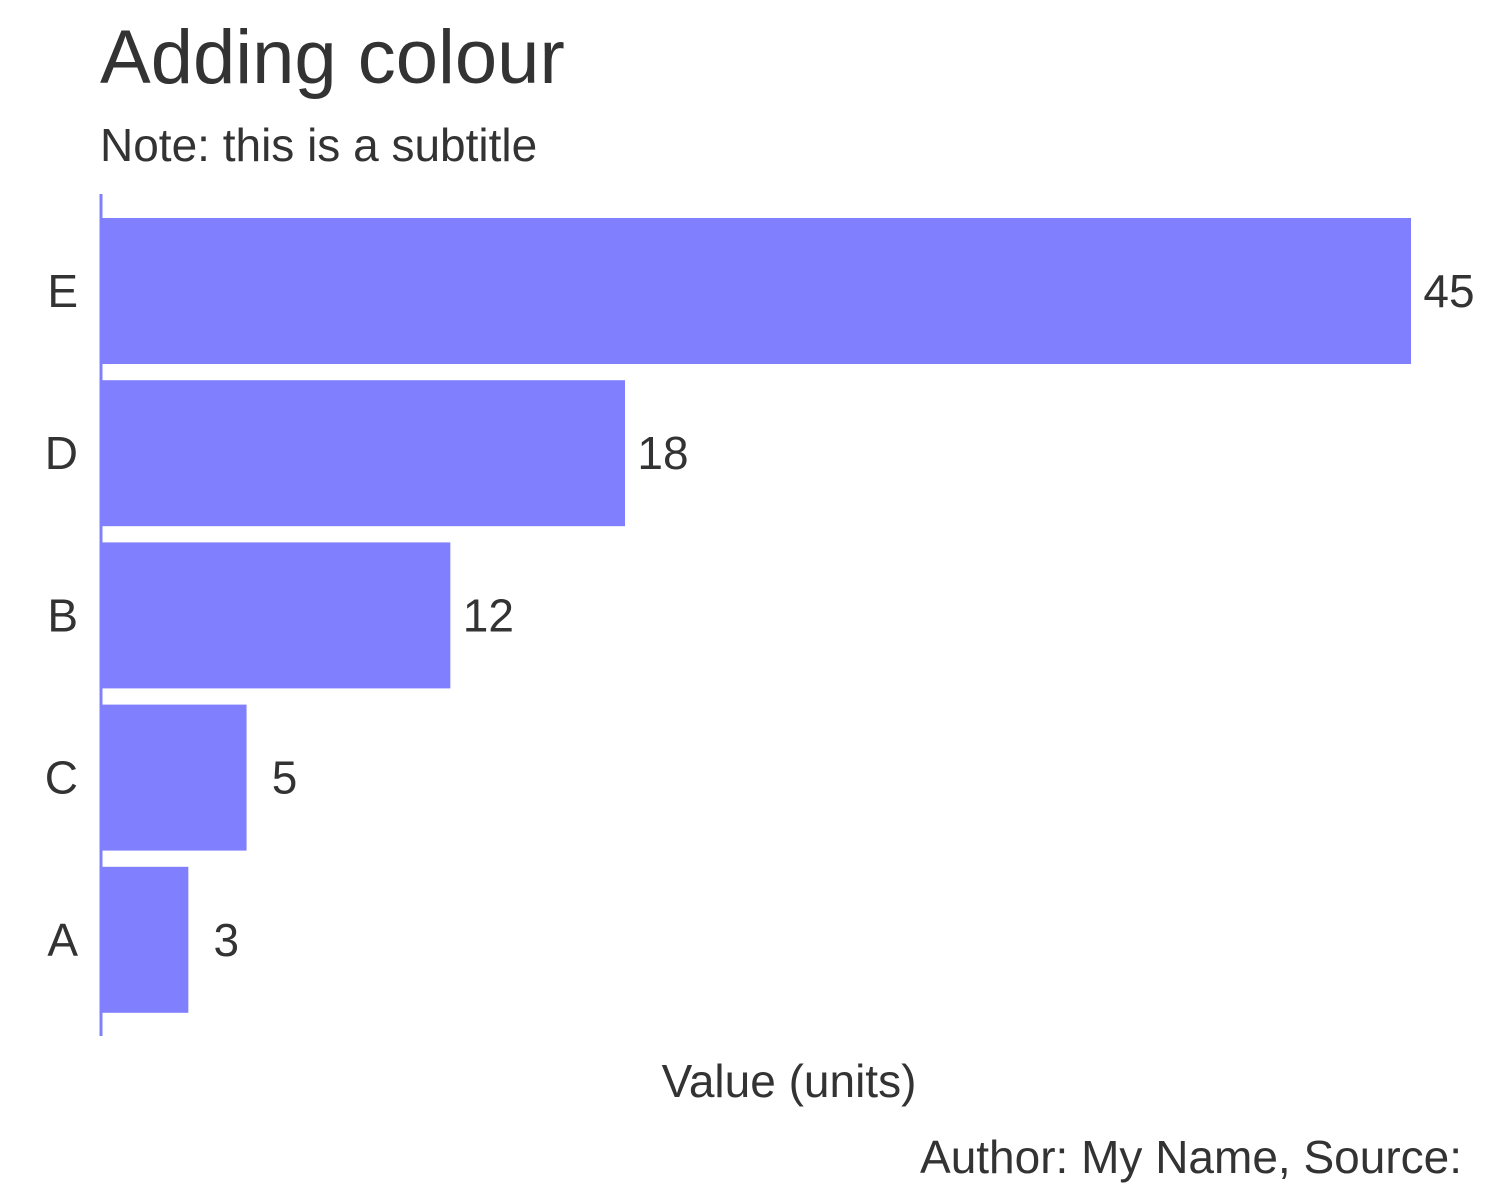  Describe the element at coordinates (756, 291) in the screenshot. I see `bar-E` at that location.